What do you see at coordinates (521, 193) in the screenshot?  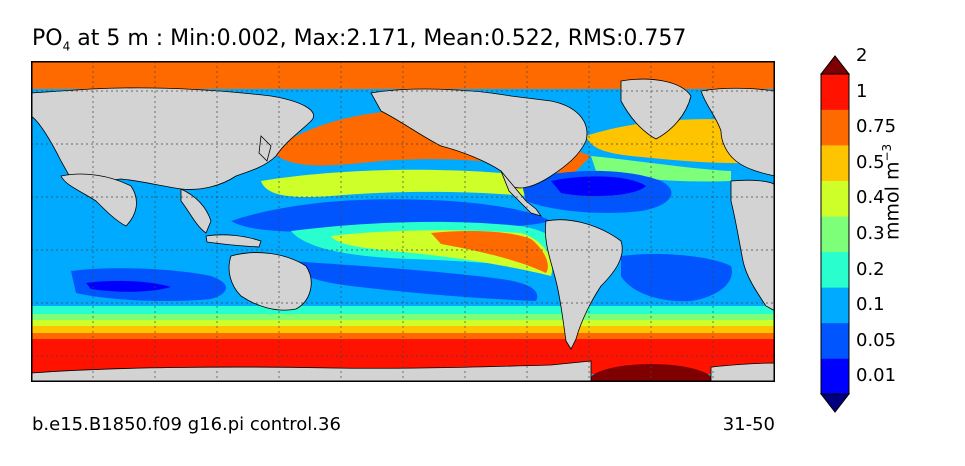 I see `central-america` at bounding box center [521, 193].